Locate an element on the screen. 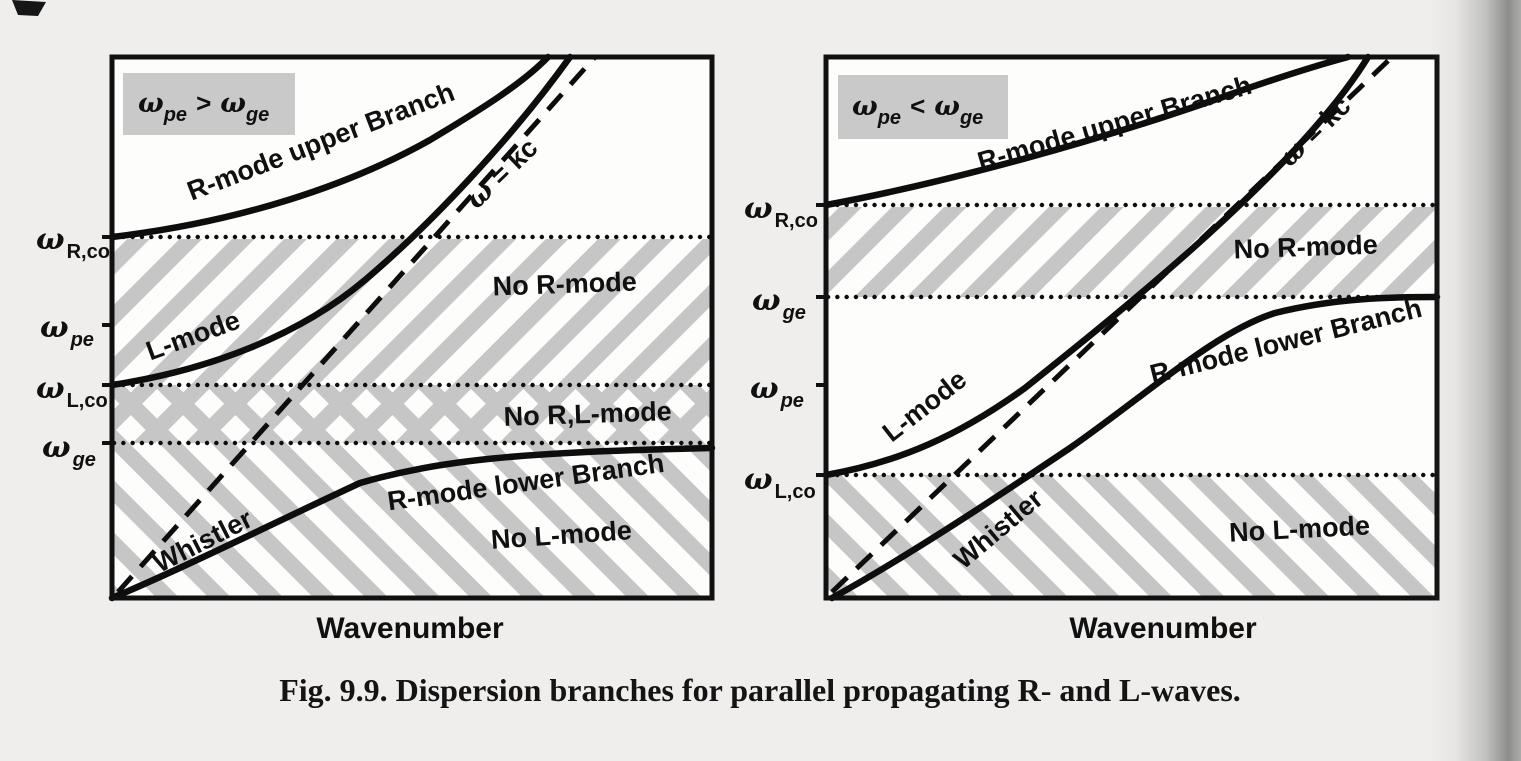  l-mode-curve is located at coordinates (341, 221).